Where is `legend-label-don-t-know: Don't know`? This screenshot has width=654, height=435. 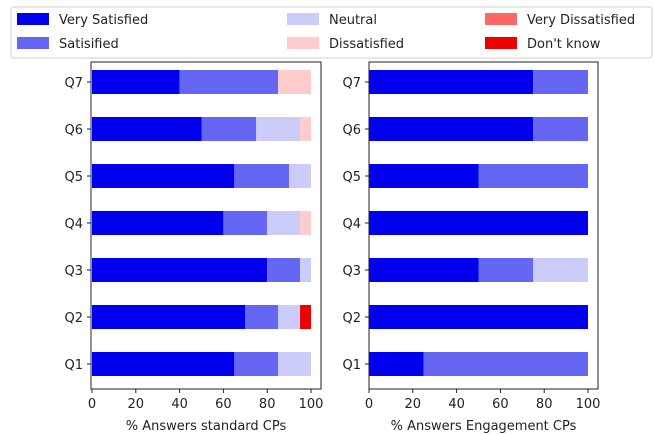
legend-label-don-t-know: Don't know is located at coordinates (564, 44).